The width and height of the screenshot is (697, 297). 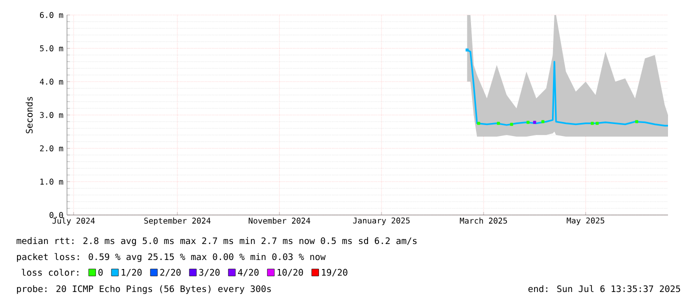 What do you see at coordinates (209, 272) in the screenshot?
I see `legend-label: 3/20` at bounding box center [209, 272].